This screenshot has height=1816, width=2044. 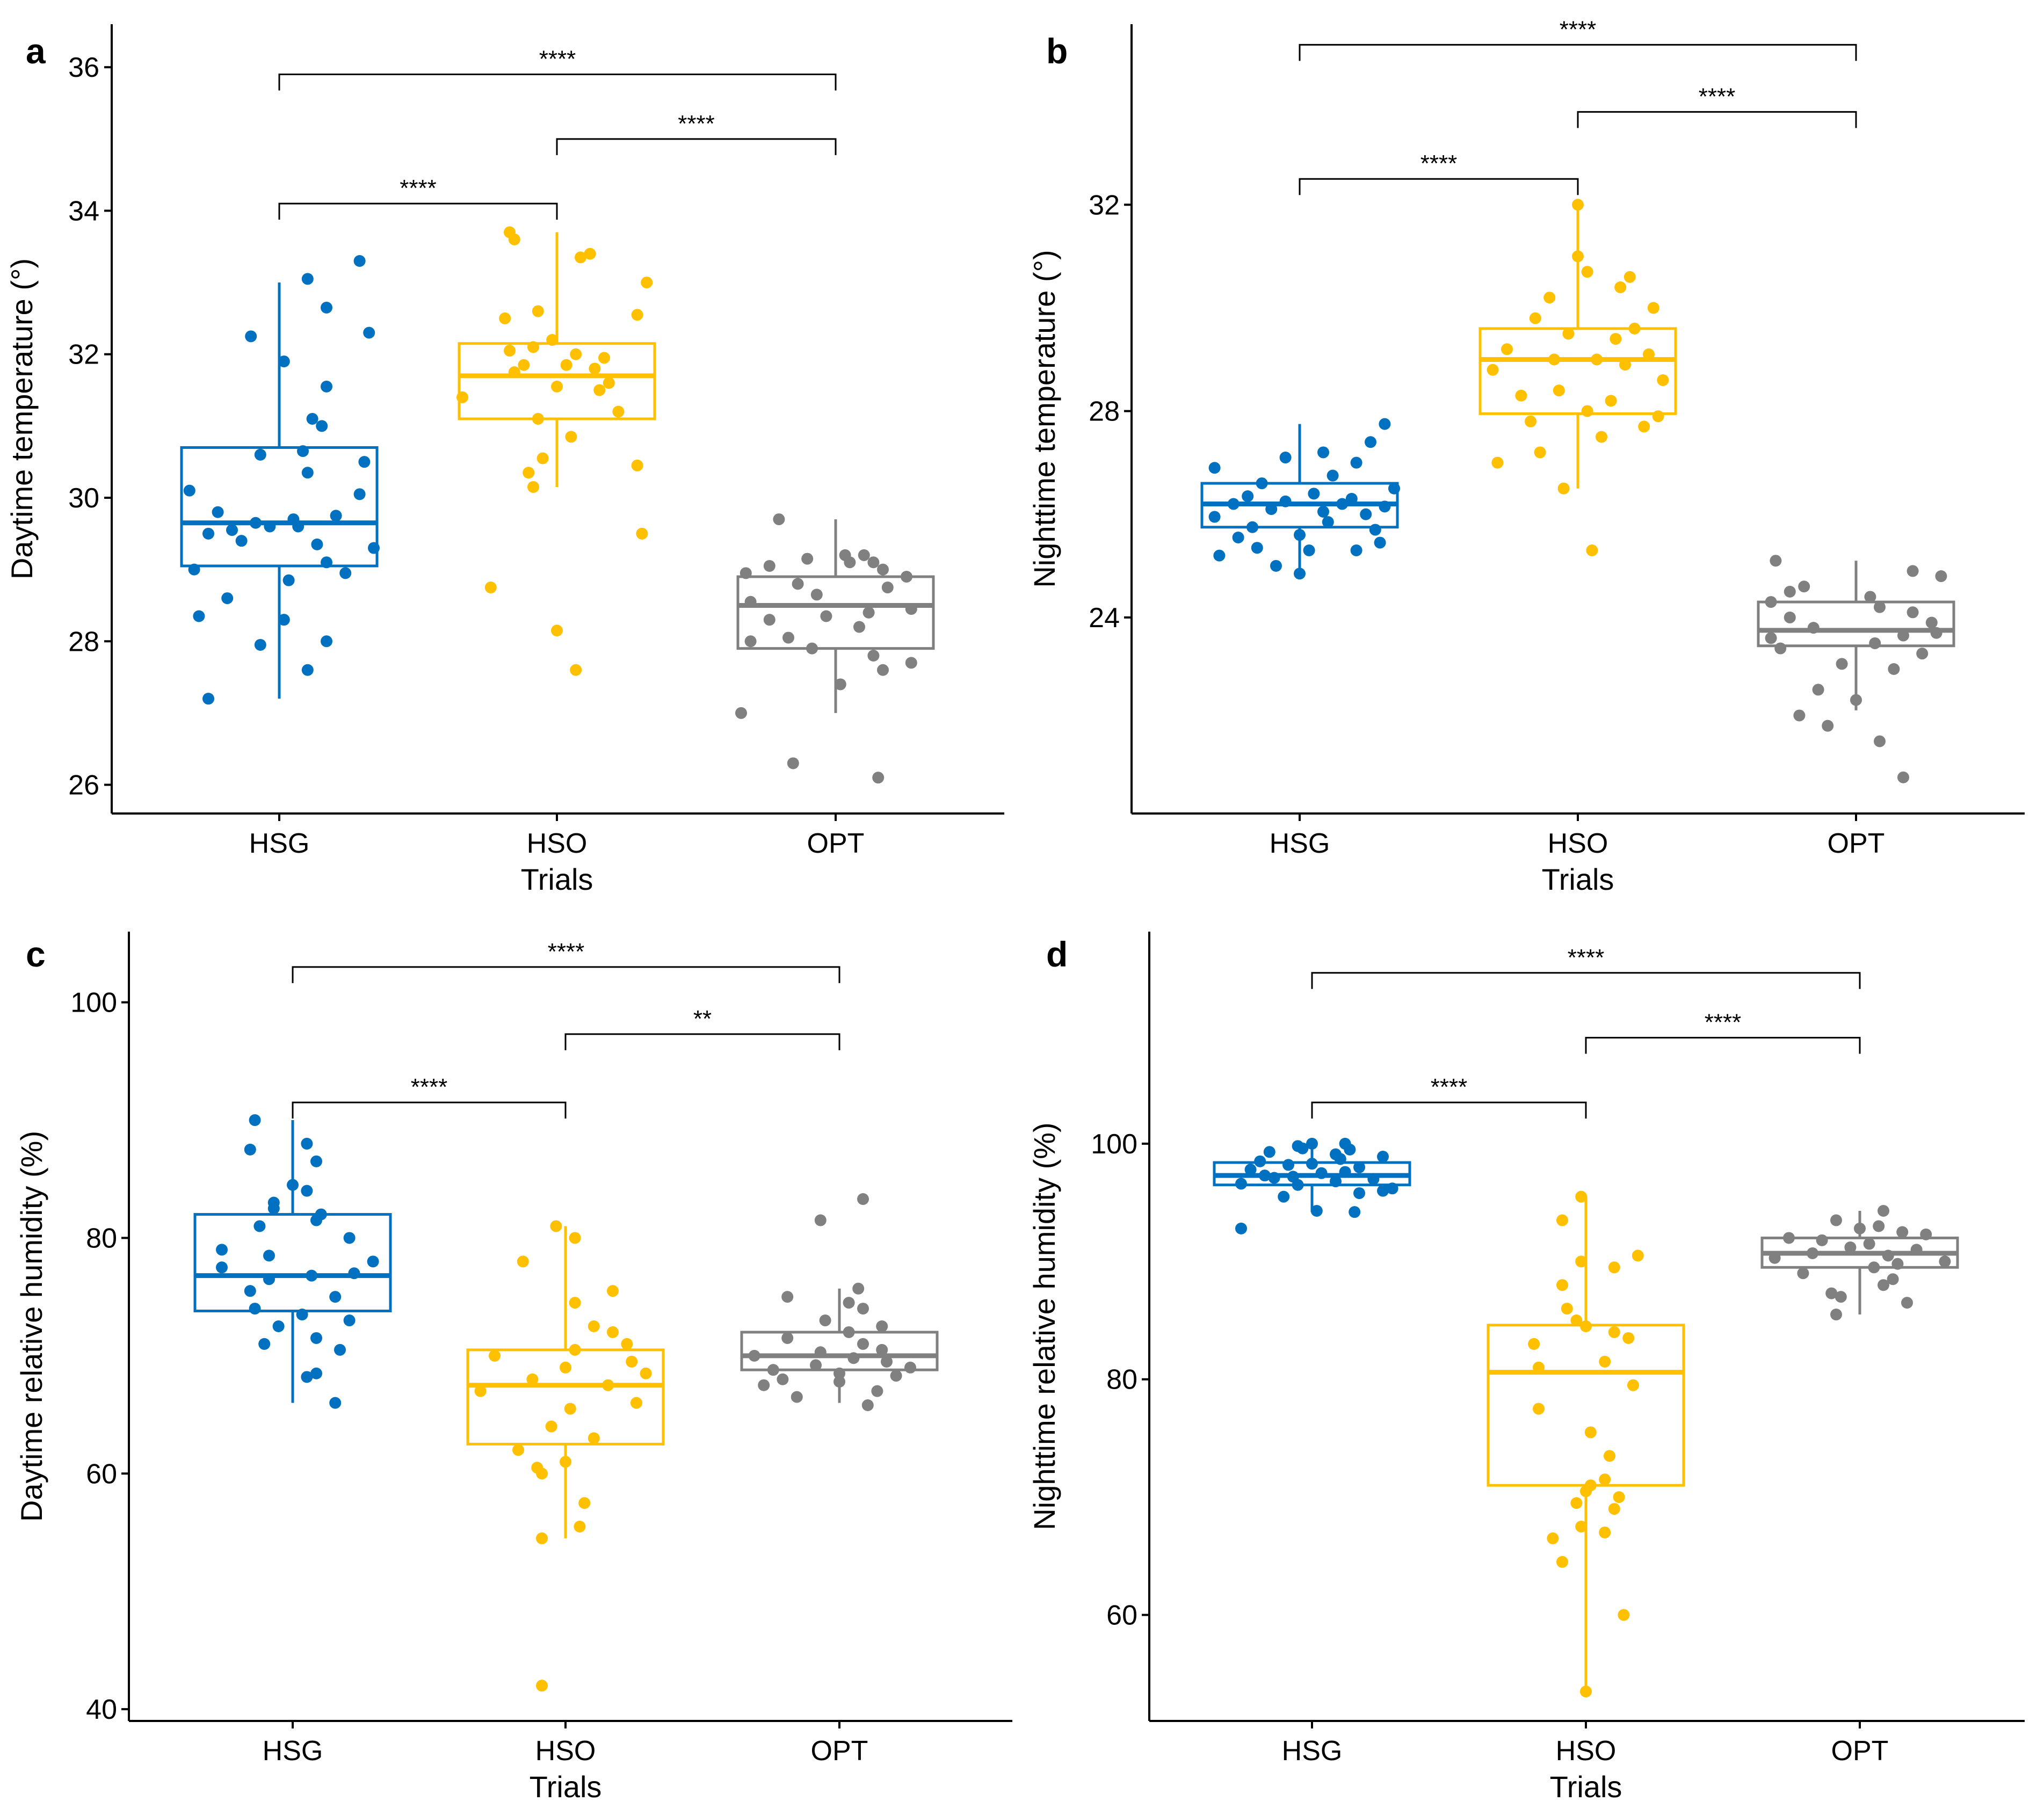 I want to click on points-hsg, so click(x=297, y=1262).